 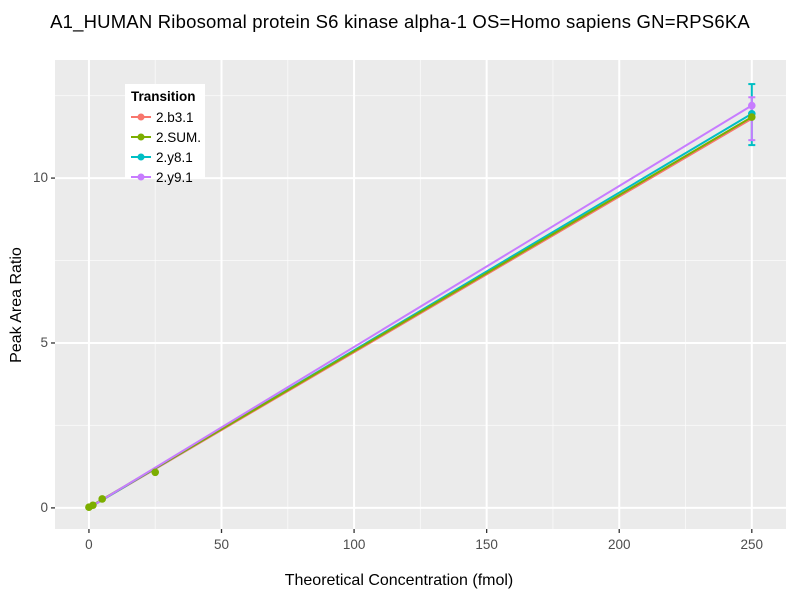 What do you see at coordinates (40, 177) in the screenshot?
I see `y-tick-label: 10` at bounding box center [40, 177].